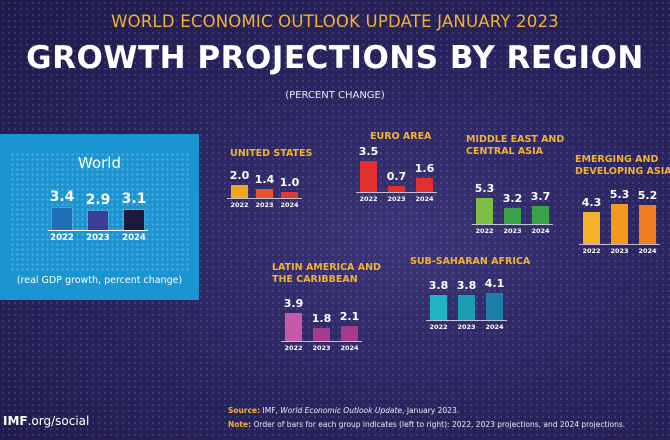 Image resolution: width=670 pixels, height=440 pixels. What do you see at coordinates (484, 188) in the screenshot?
I see `value-label-middle-east-central-asia-2022: 5.3` at bounding box center [484, 188].